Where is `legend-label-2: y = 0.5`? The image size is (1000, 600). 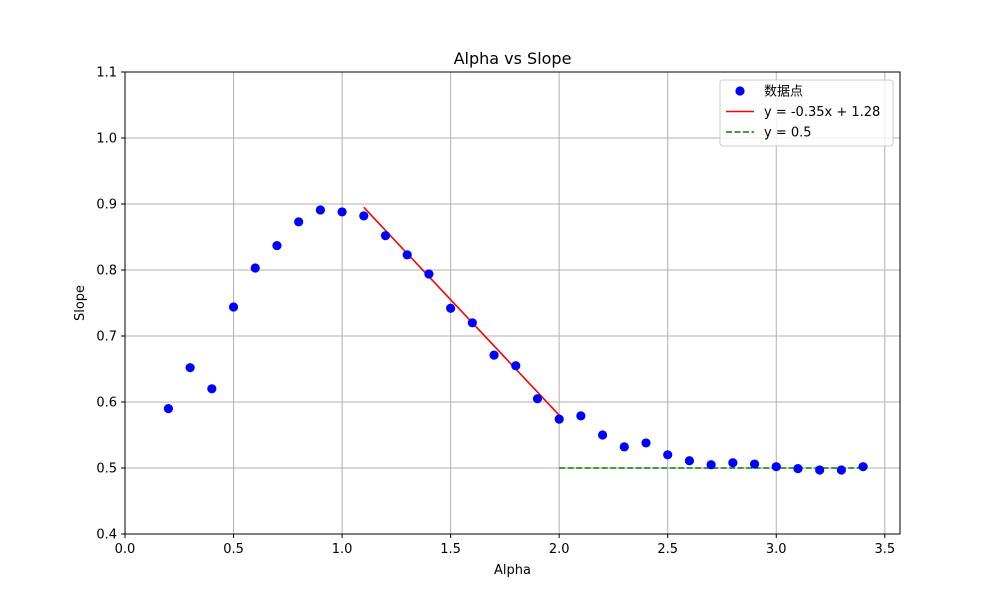
legend-label-2: y = 0.5 is located at coordinates (788, 133).